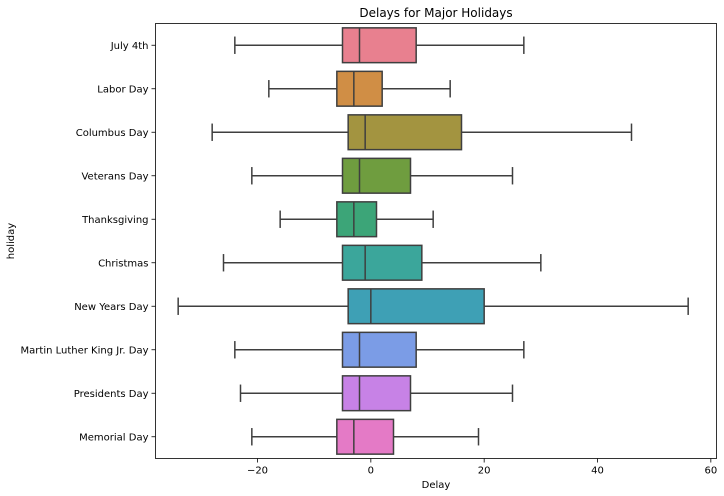  What do you see at coordinates (371, 471) in the screenshot?
I see `x-tick-label: 0` at bounding box center [371, 471].